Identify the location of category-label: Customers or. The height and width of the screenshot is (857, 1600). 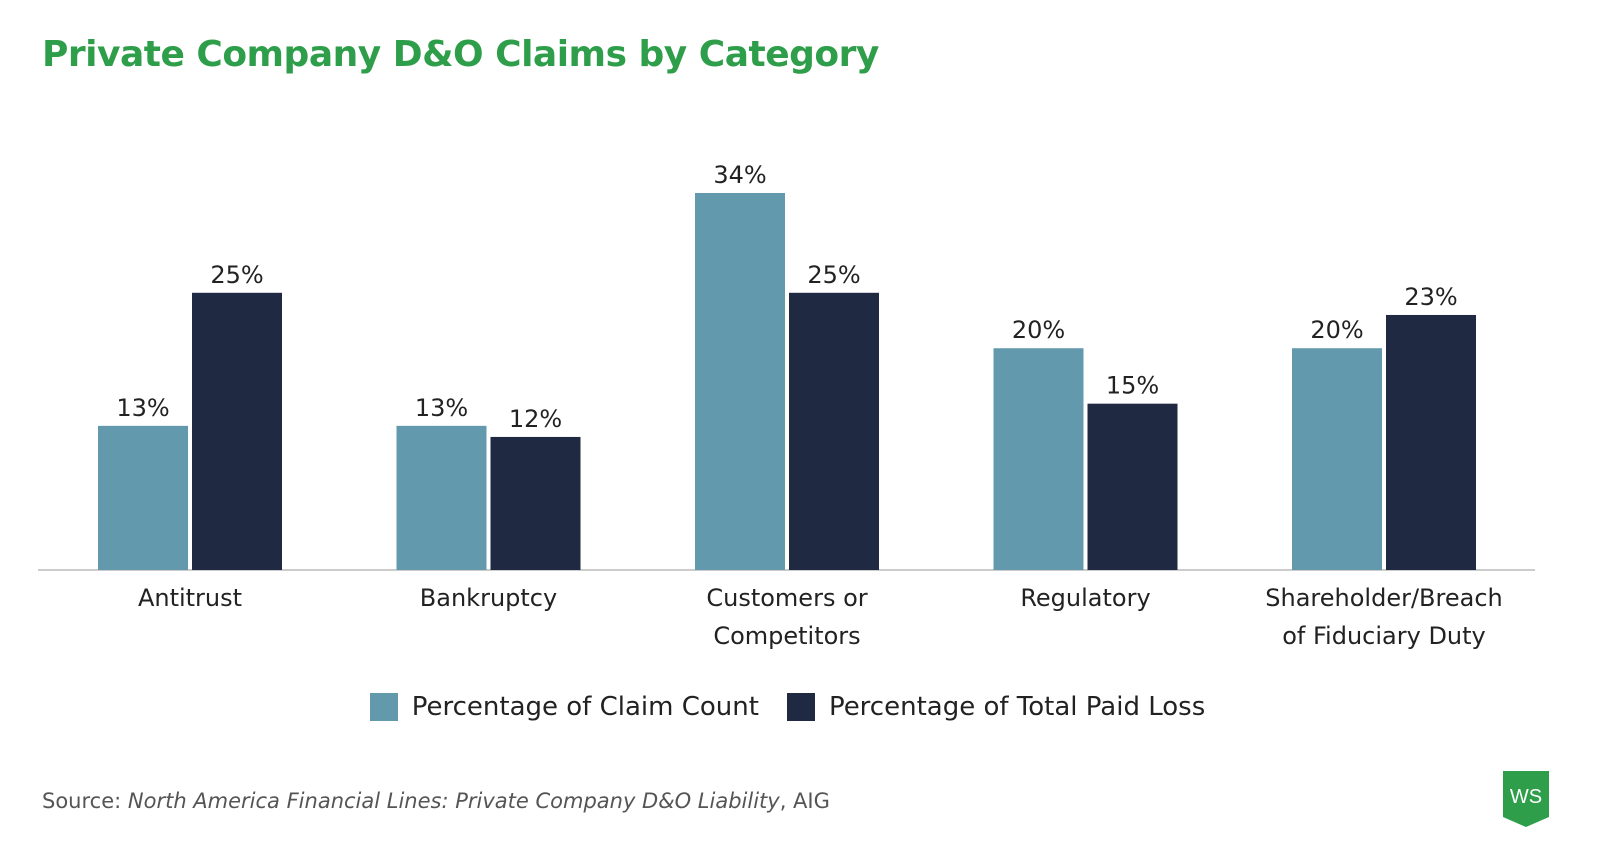
(786, 598).